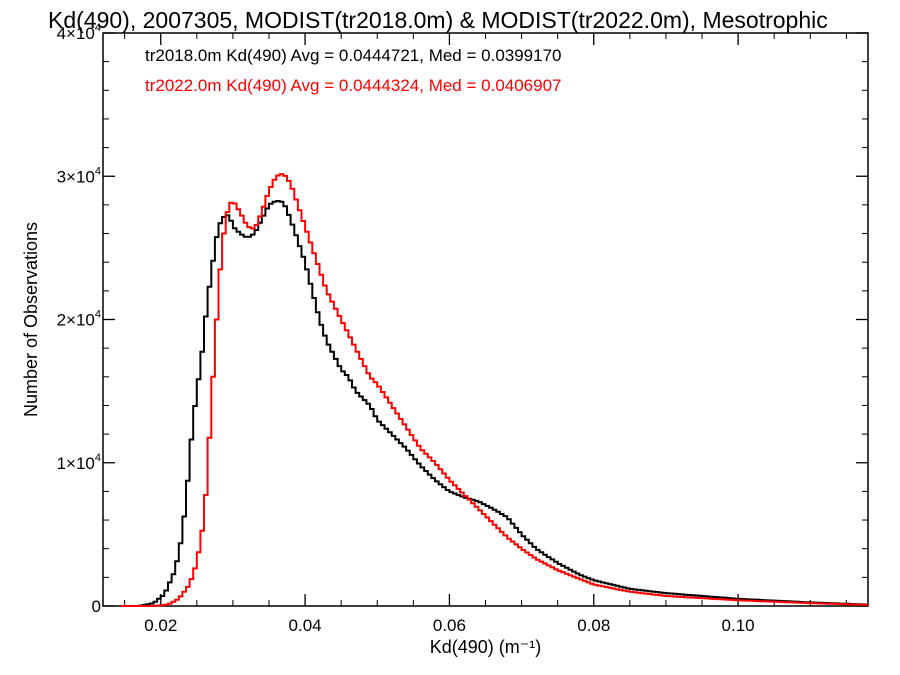  What do you see at coordinates (486, 647) in the screenshot?
I see `x-axis-label: Kd(490) (m⁻¹)` at bounding box center [486, 647].